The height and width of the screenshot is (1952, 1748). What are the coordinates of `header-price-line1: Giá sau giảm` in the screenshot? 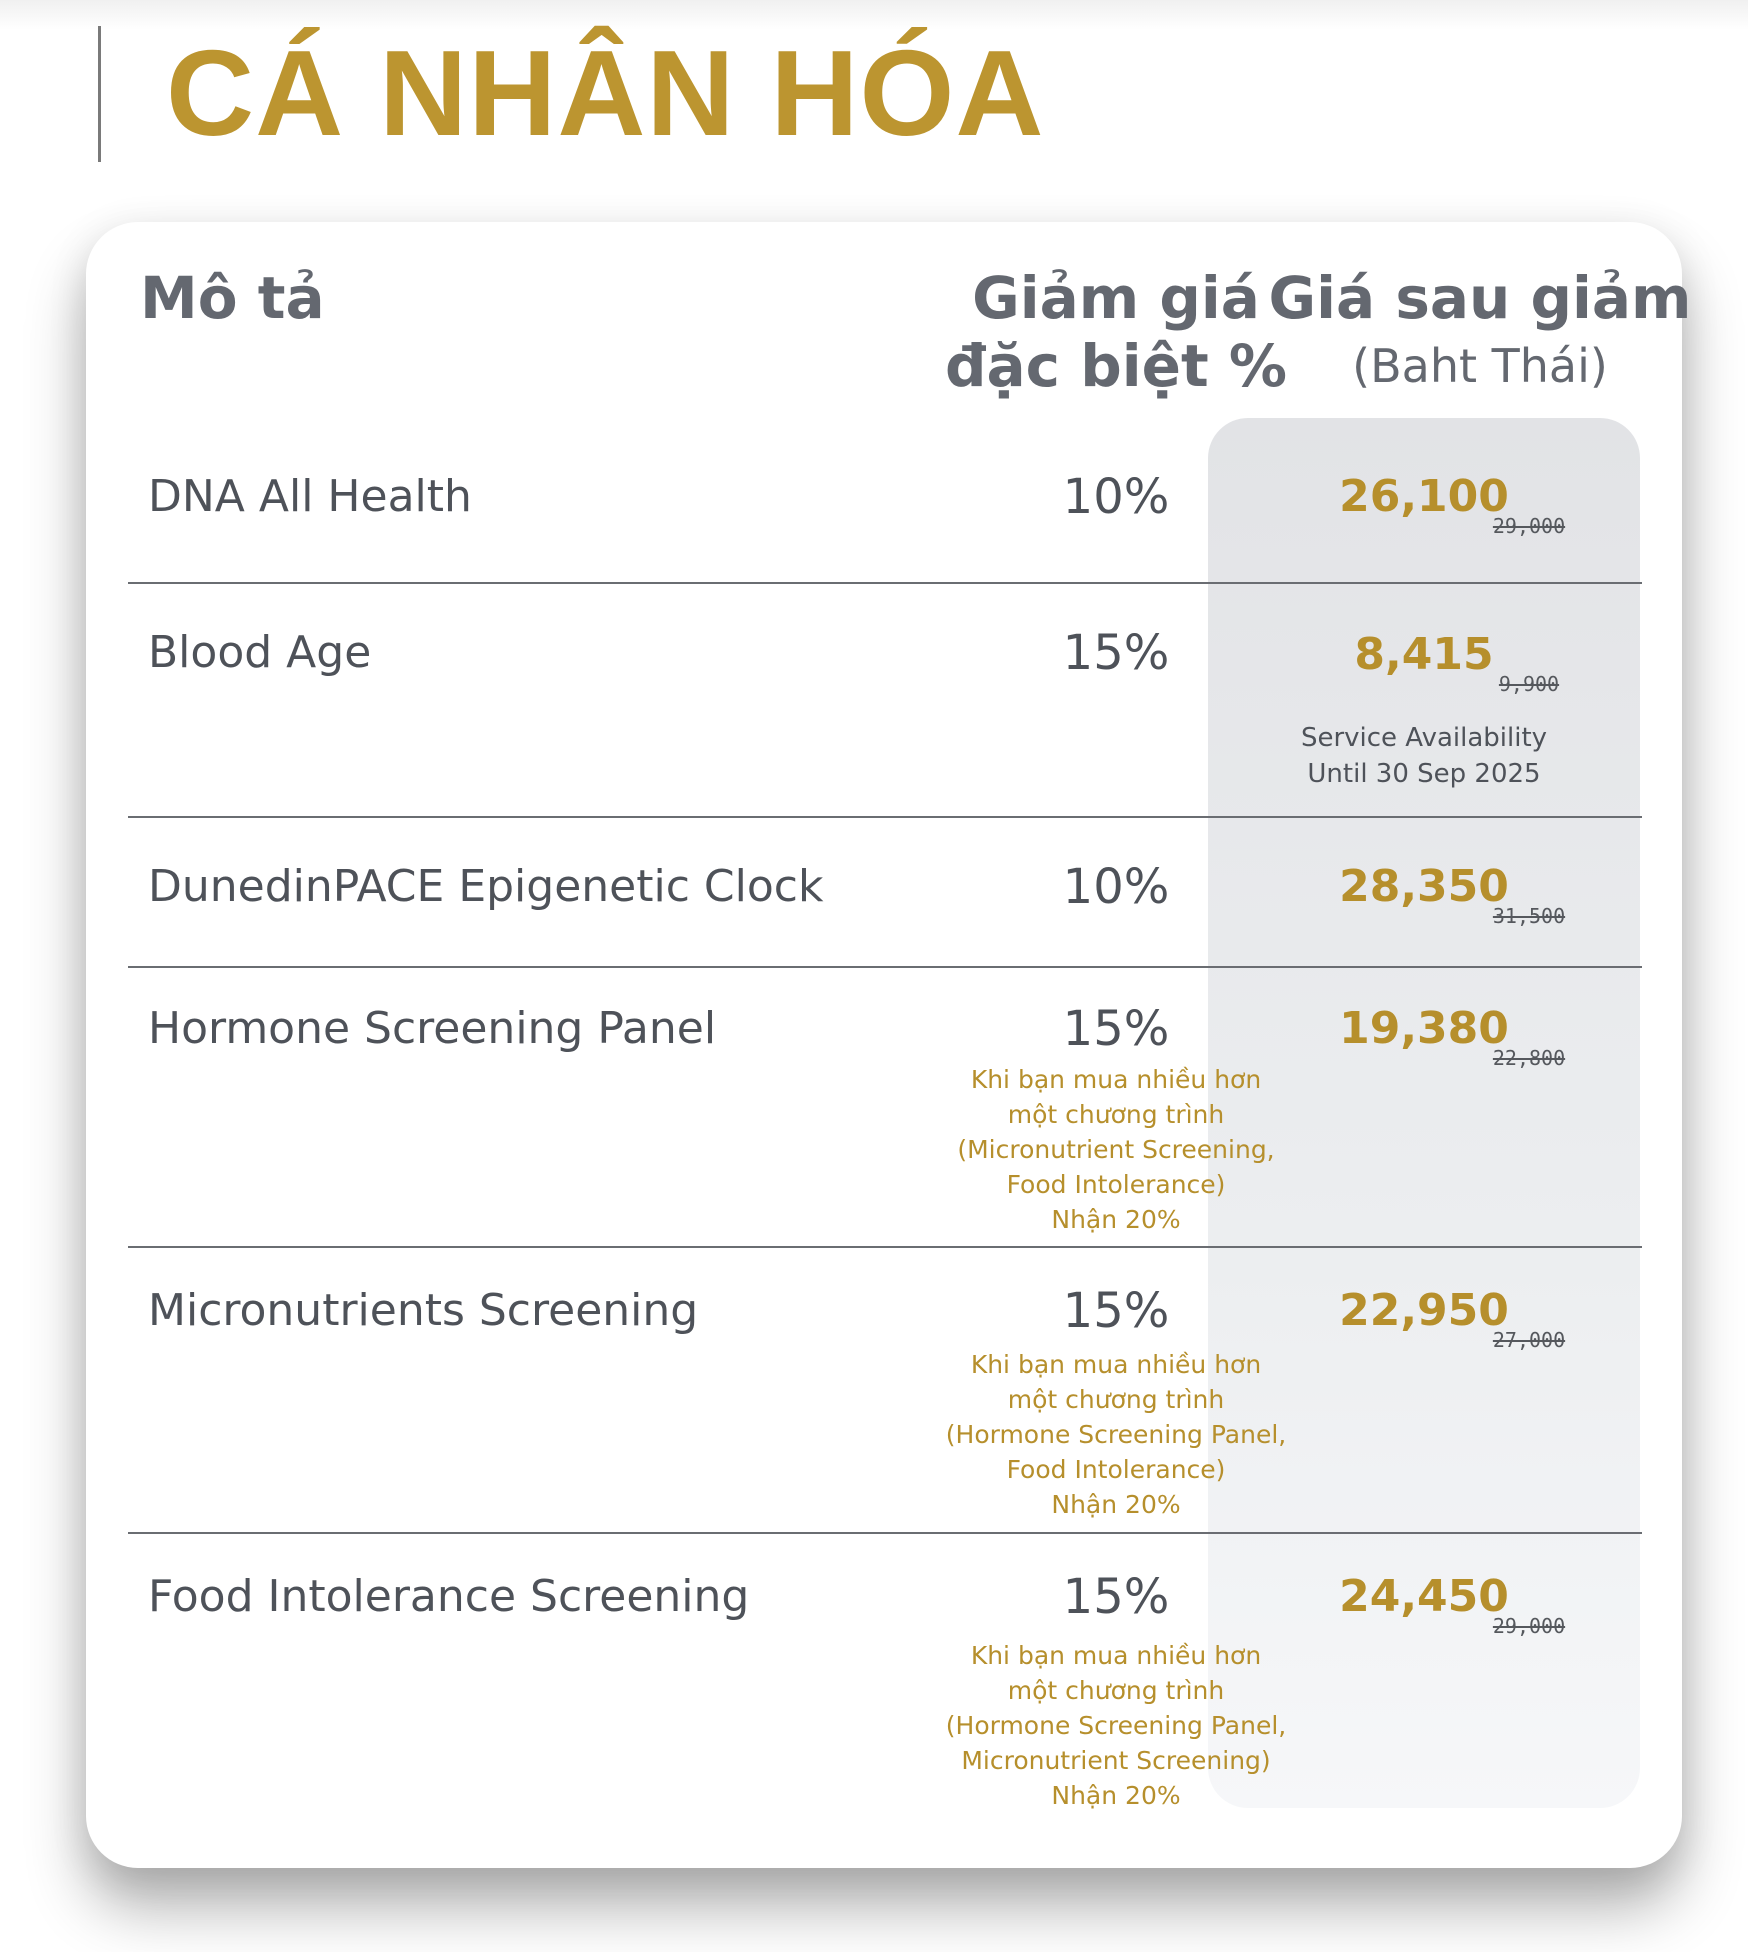 It's located at (1480, 298).